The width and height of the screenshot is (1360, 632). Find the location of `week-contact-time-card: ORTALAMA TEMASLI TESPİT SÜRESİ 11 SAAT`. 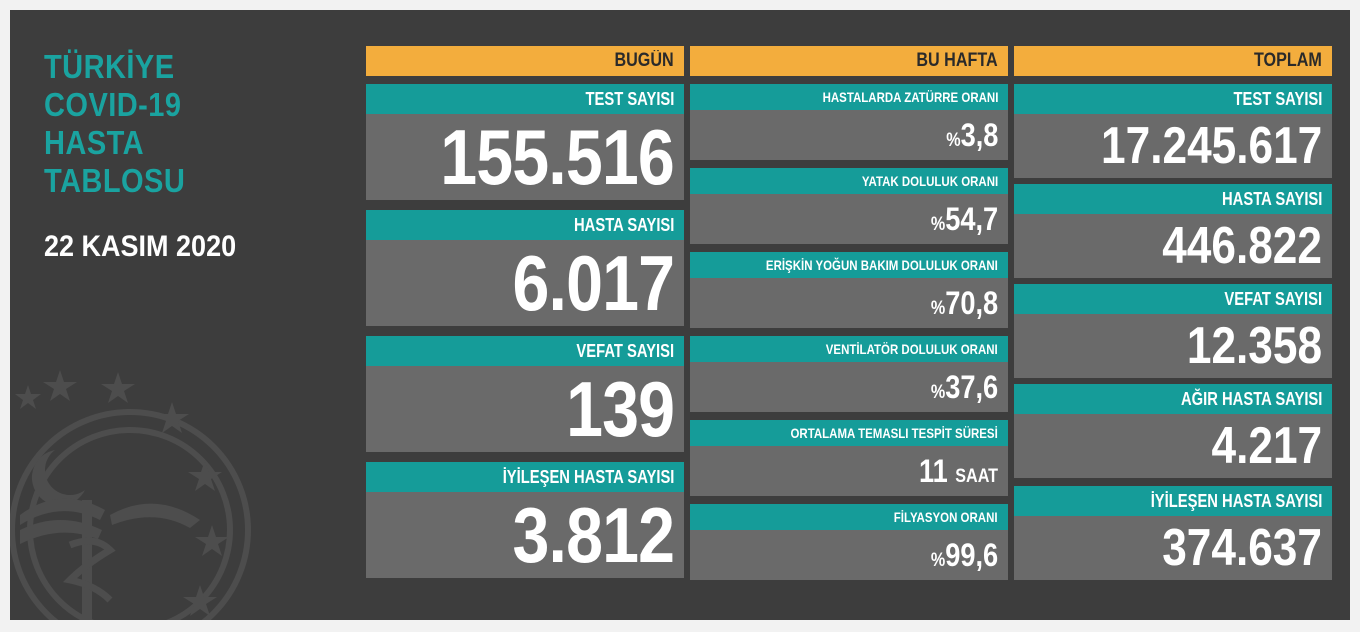

week-contact-time-card: ORTALAMA TEMASLI TESPİT SÜRESİ 11 SAAT is located at coordinates (849, 458).